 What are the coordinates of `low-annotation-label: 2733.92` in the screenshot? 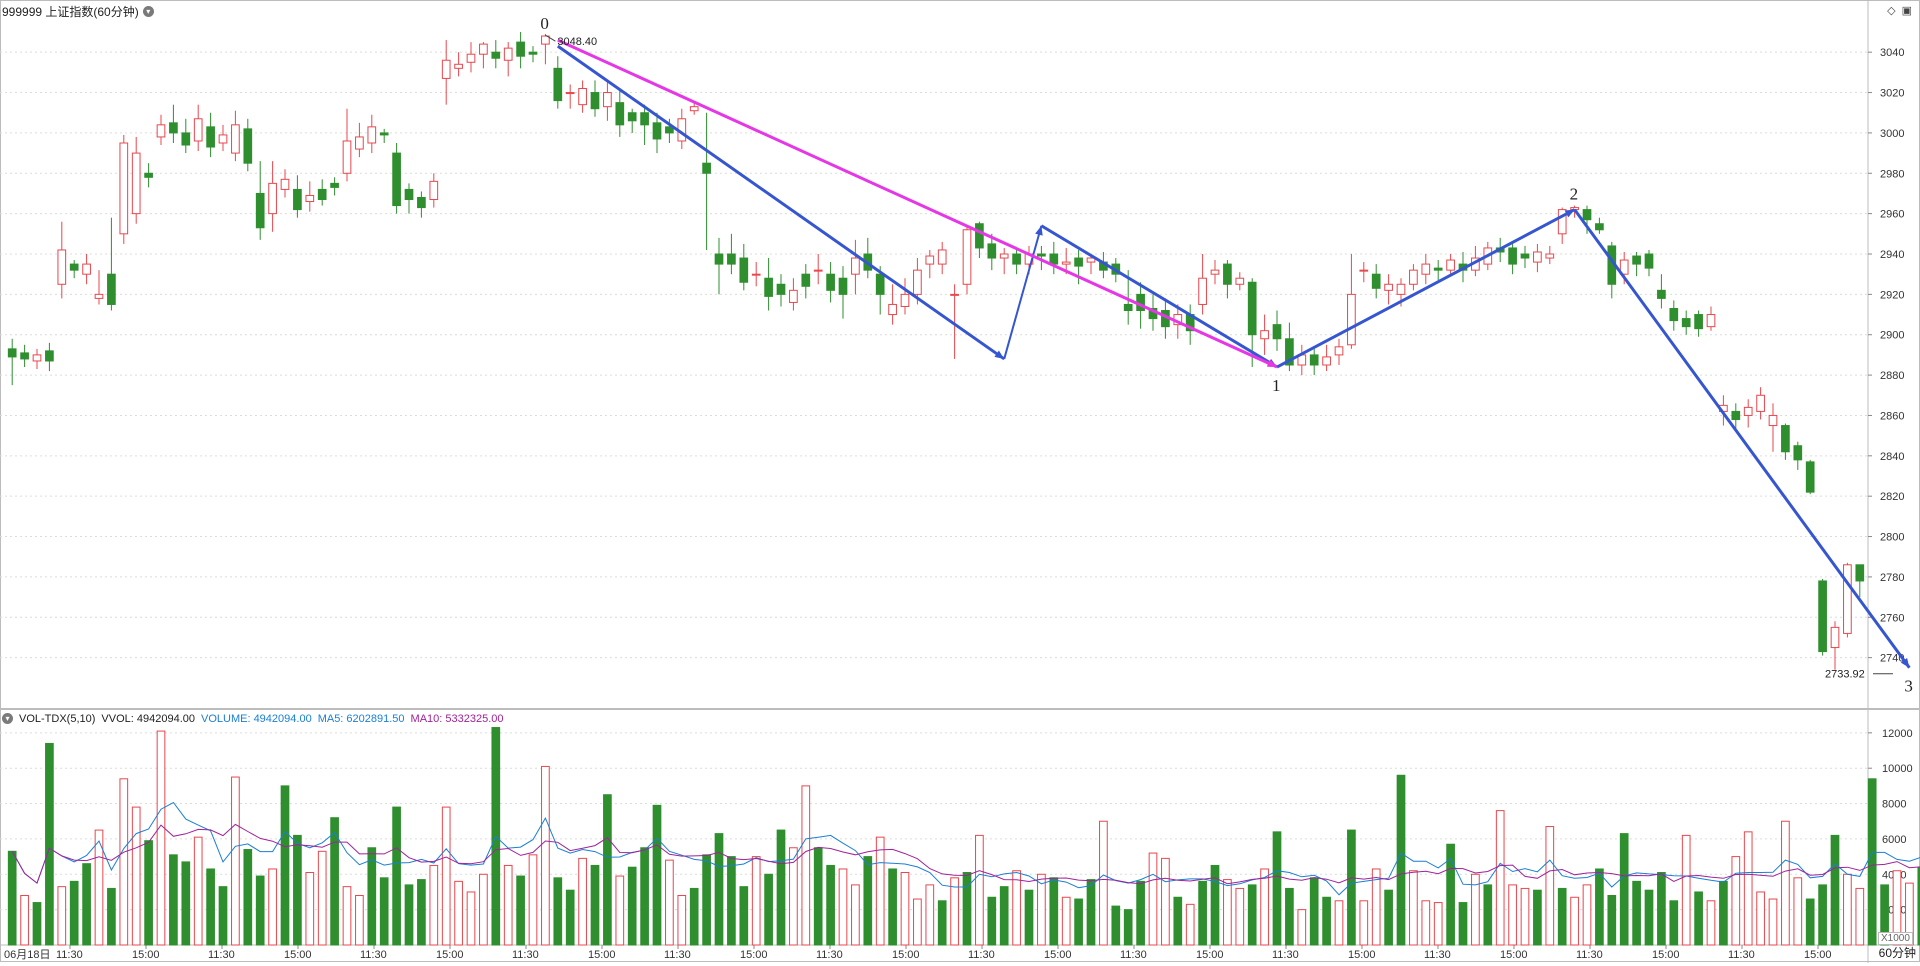 It's located at (1845, 675).